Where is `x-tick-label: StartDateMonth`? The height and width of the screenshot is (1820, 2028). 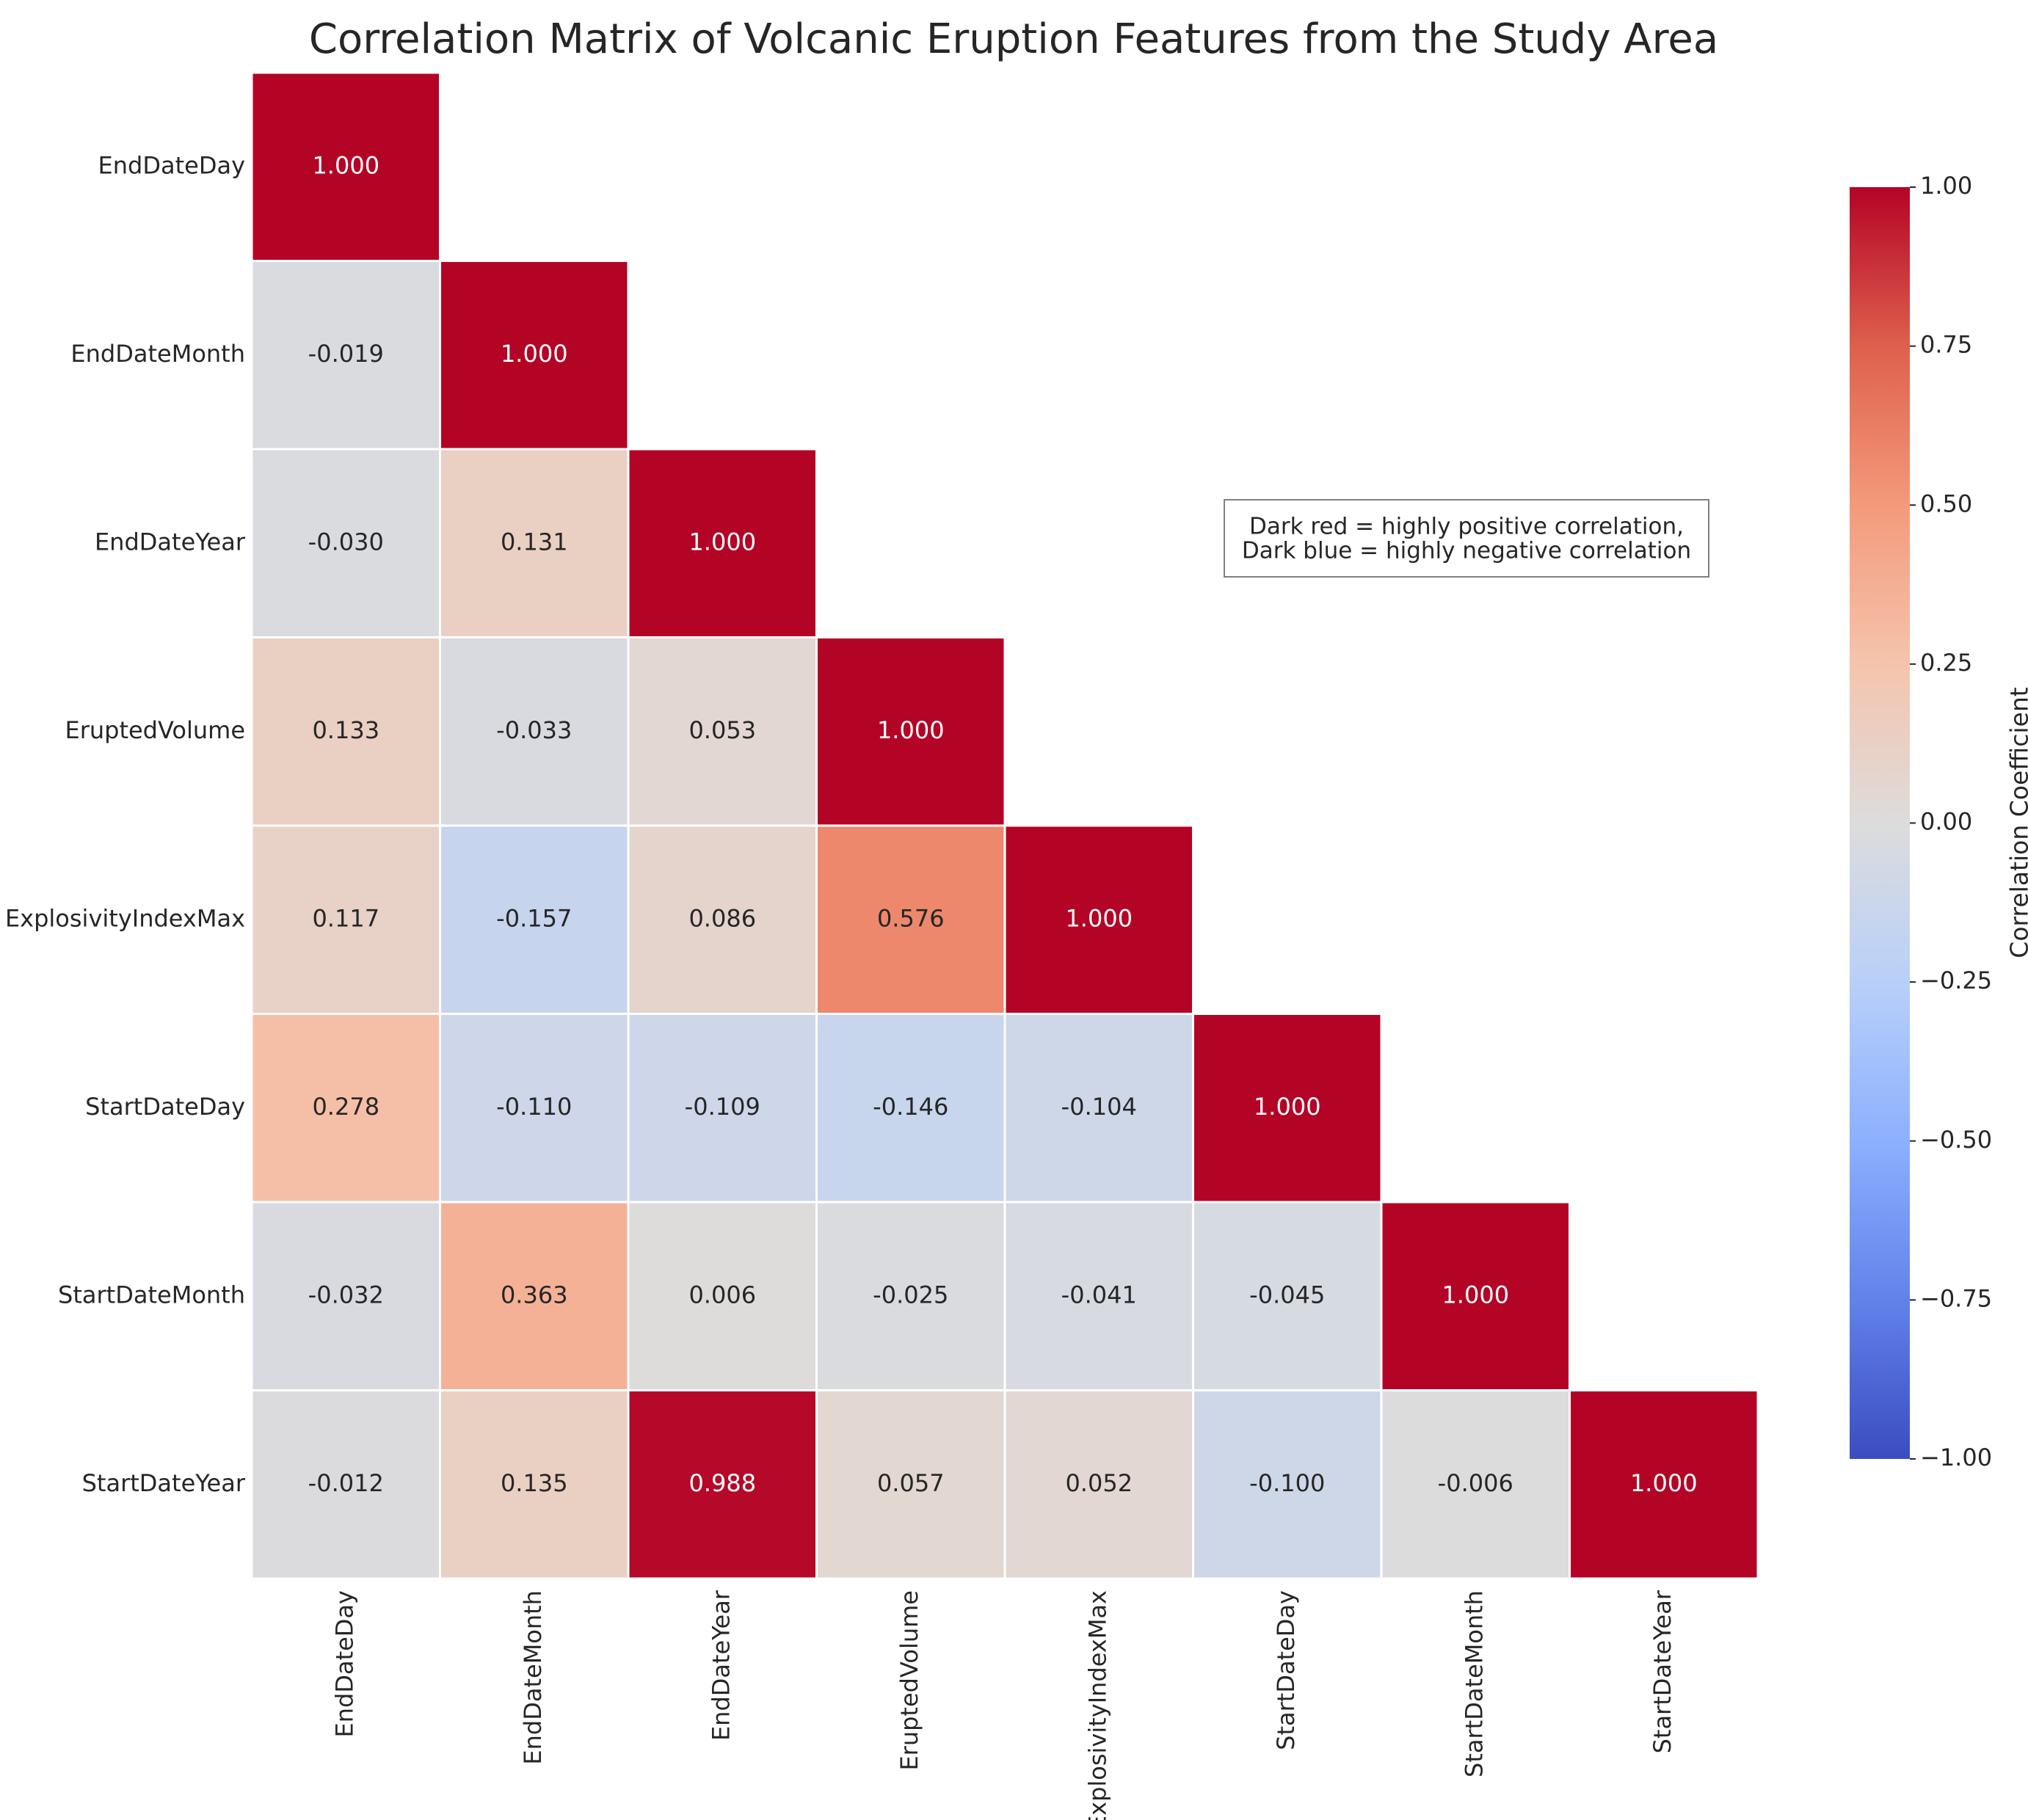 x-tick-label: StartDateMonth is located at coordinates (1474, 1683).